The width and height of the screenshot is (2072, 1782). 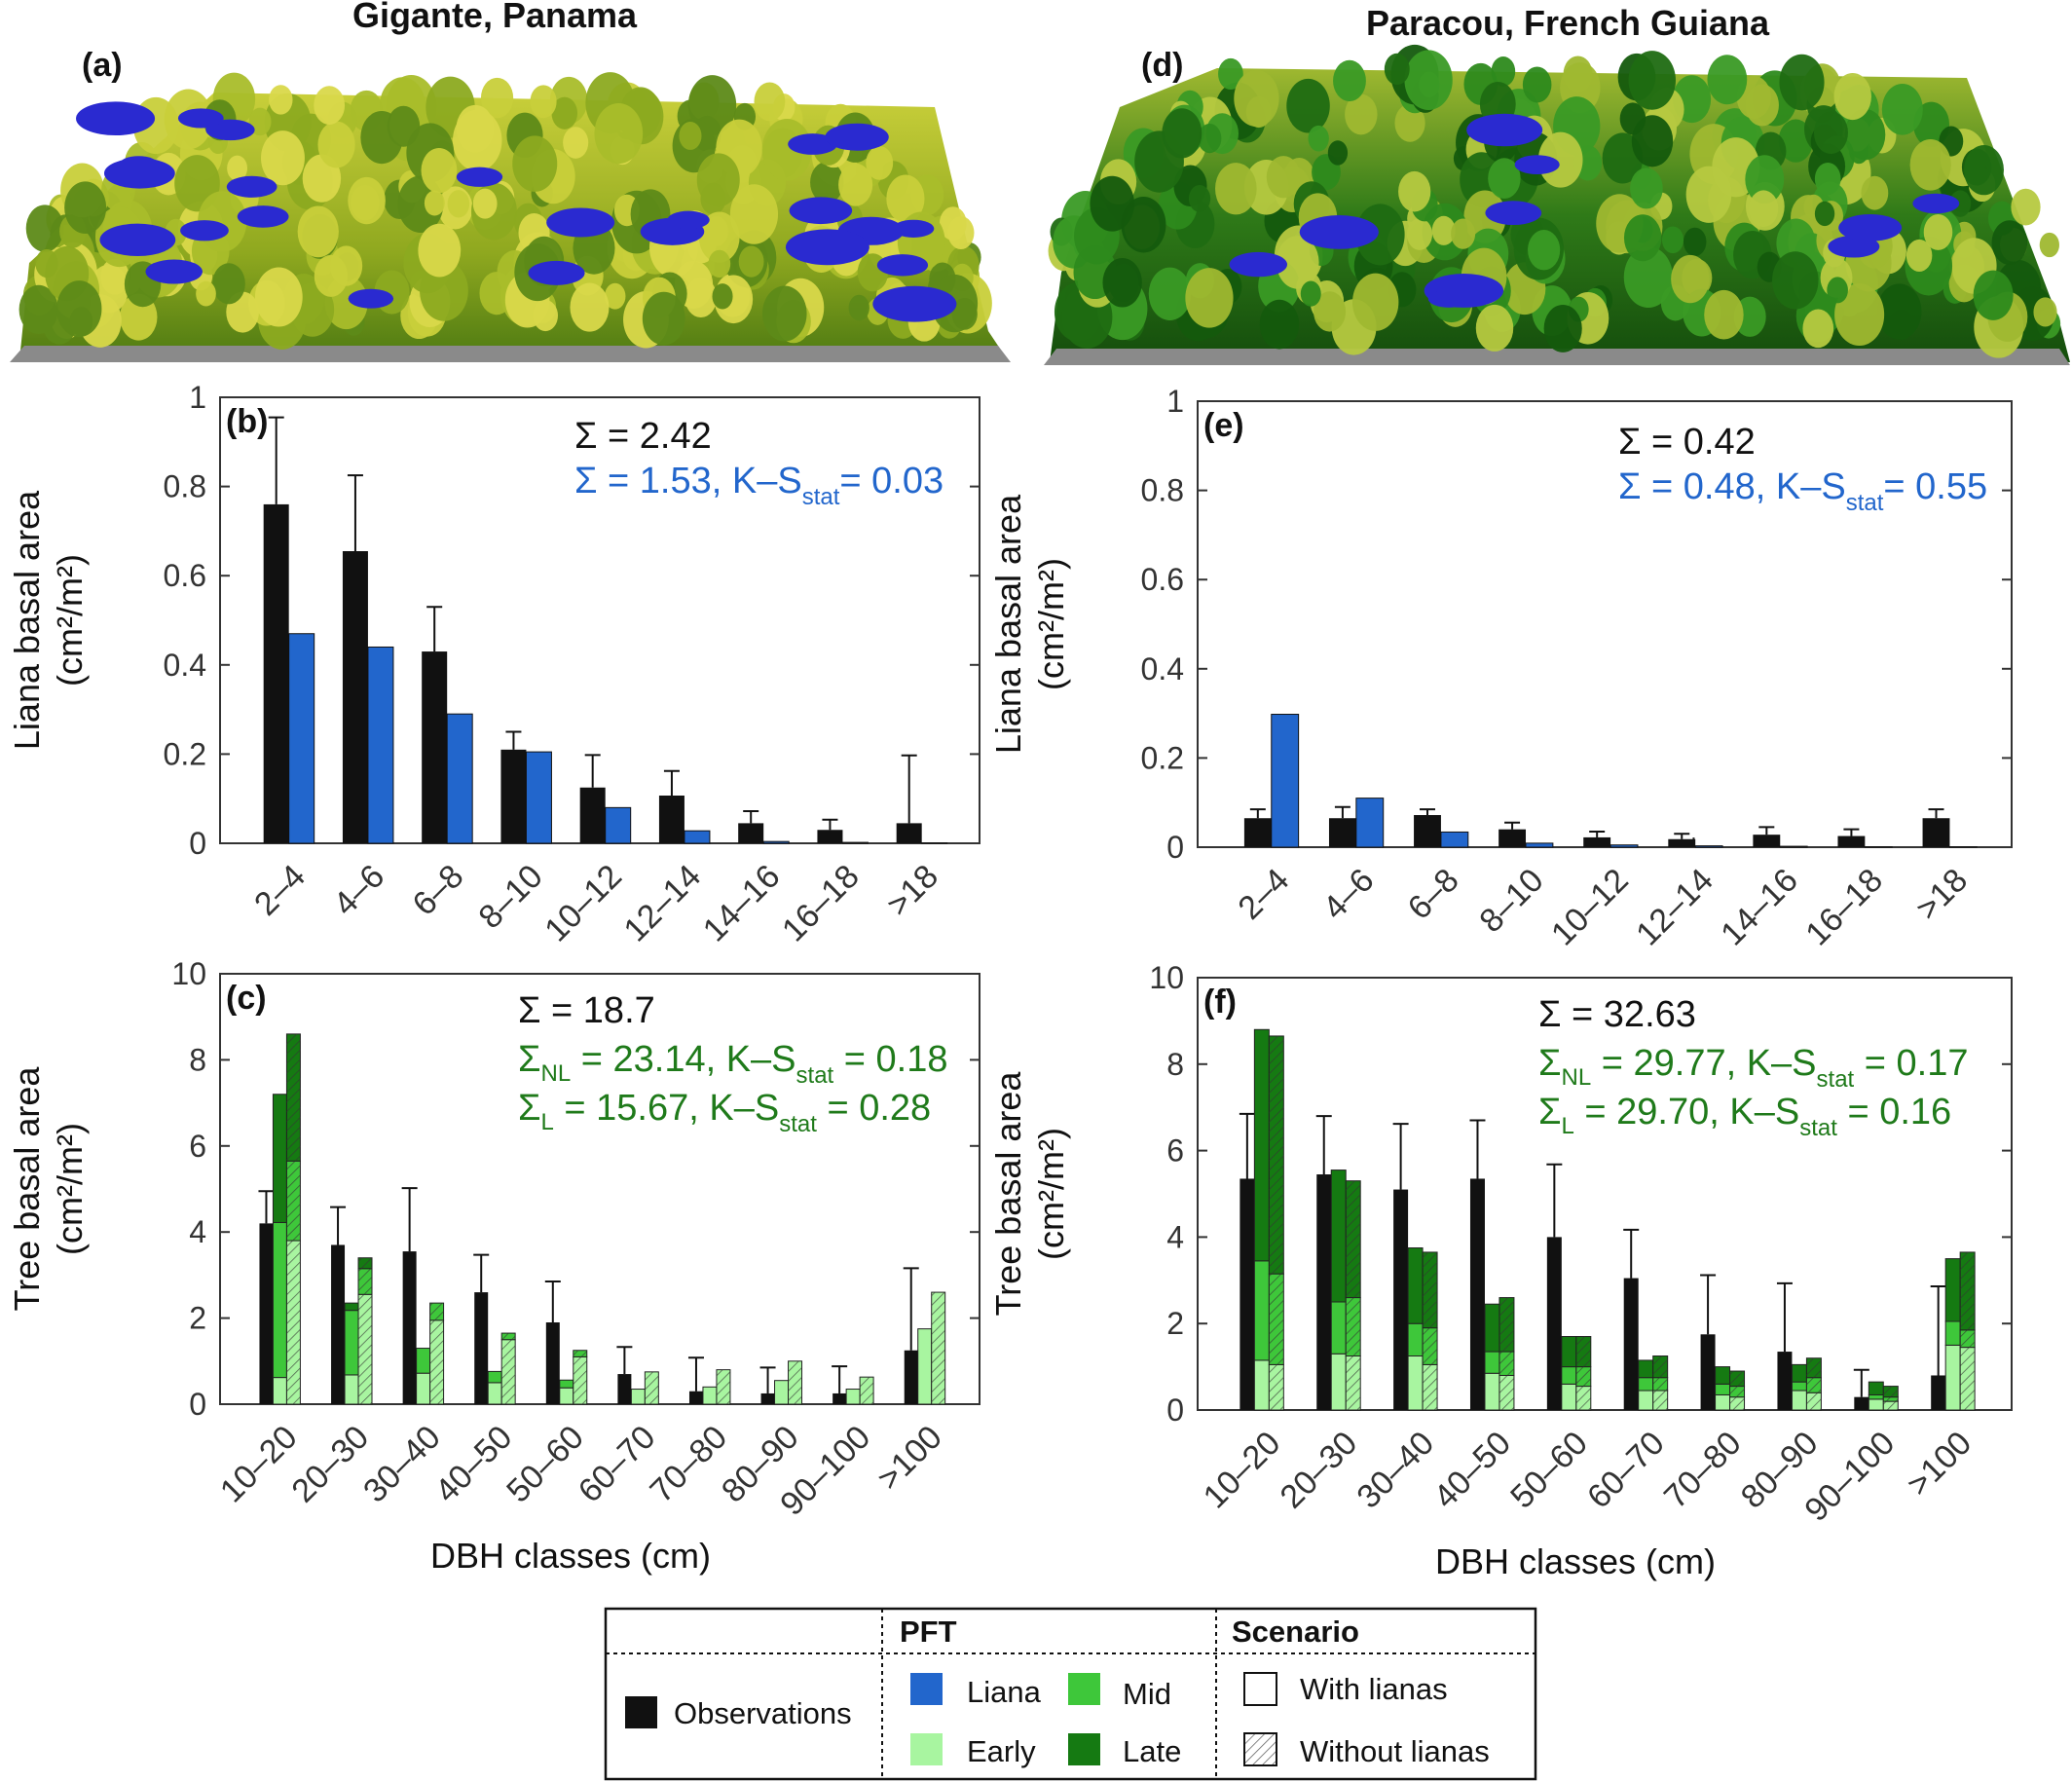 I want to click on panel-label: (c), so click(x=246, y=999).